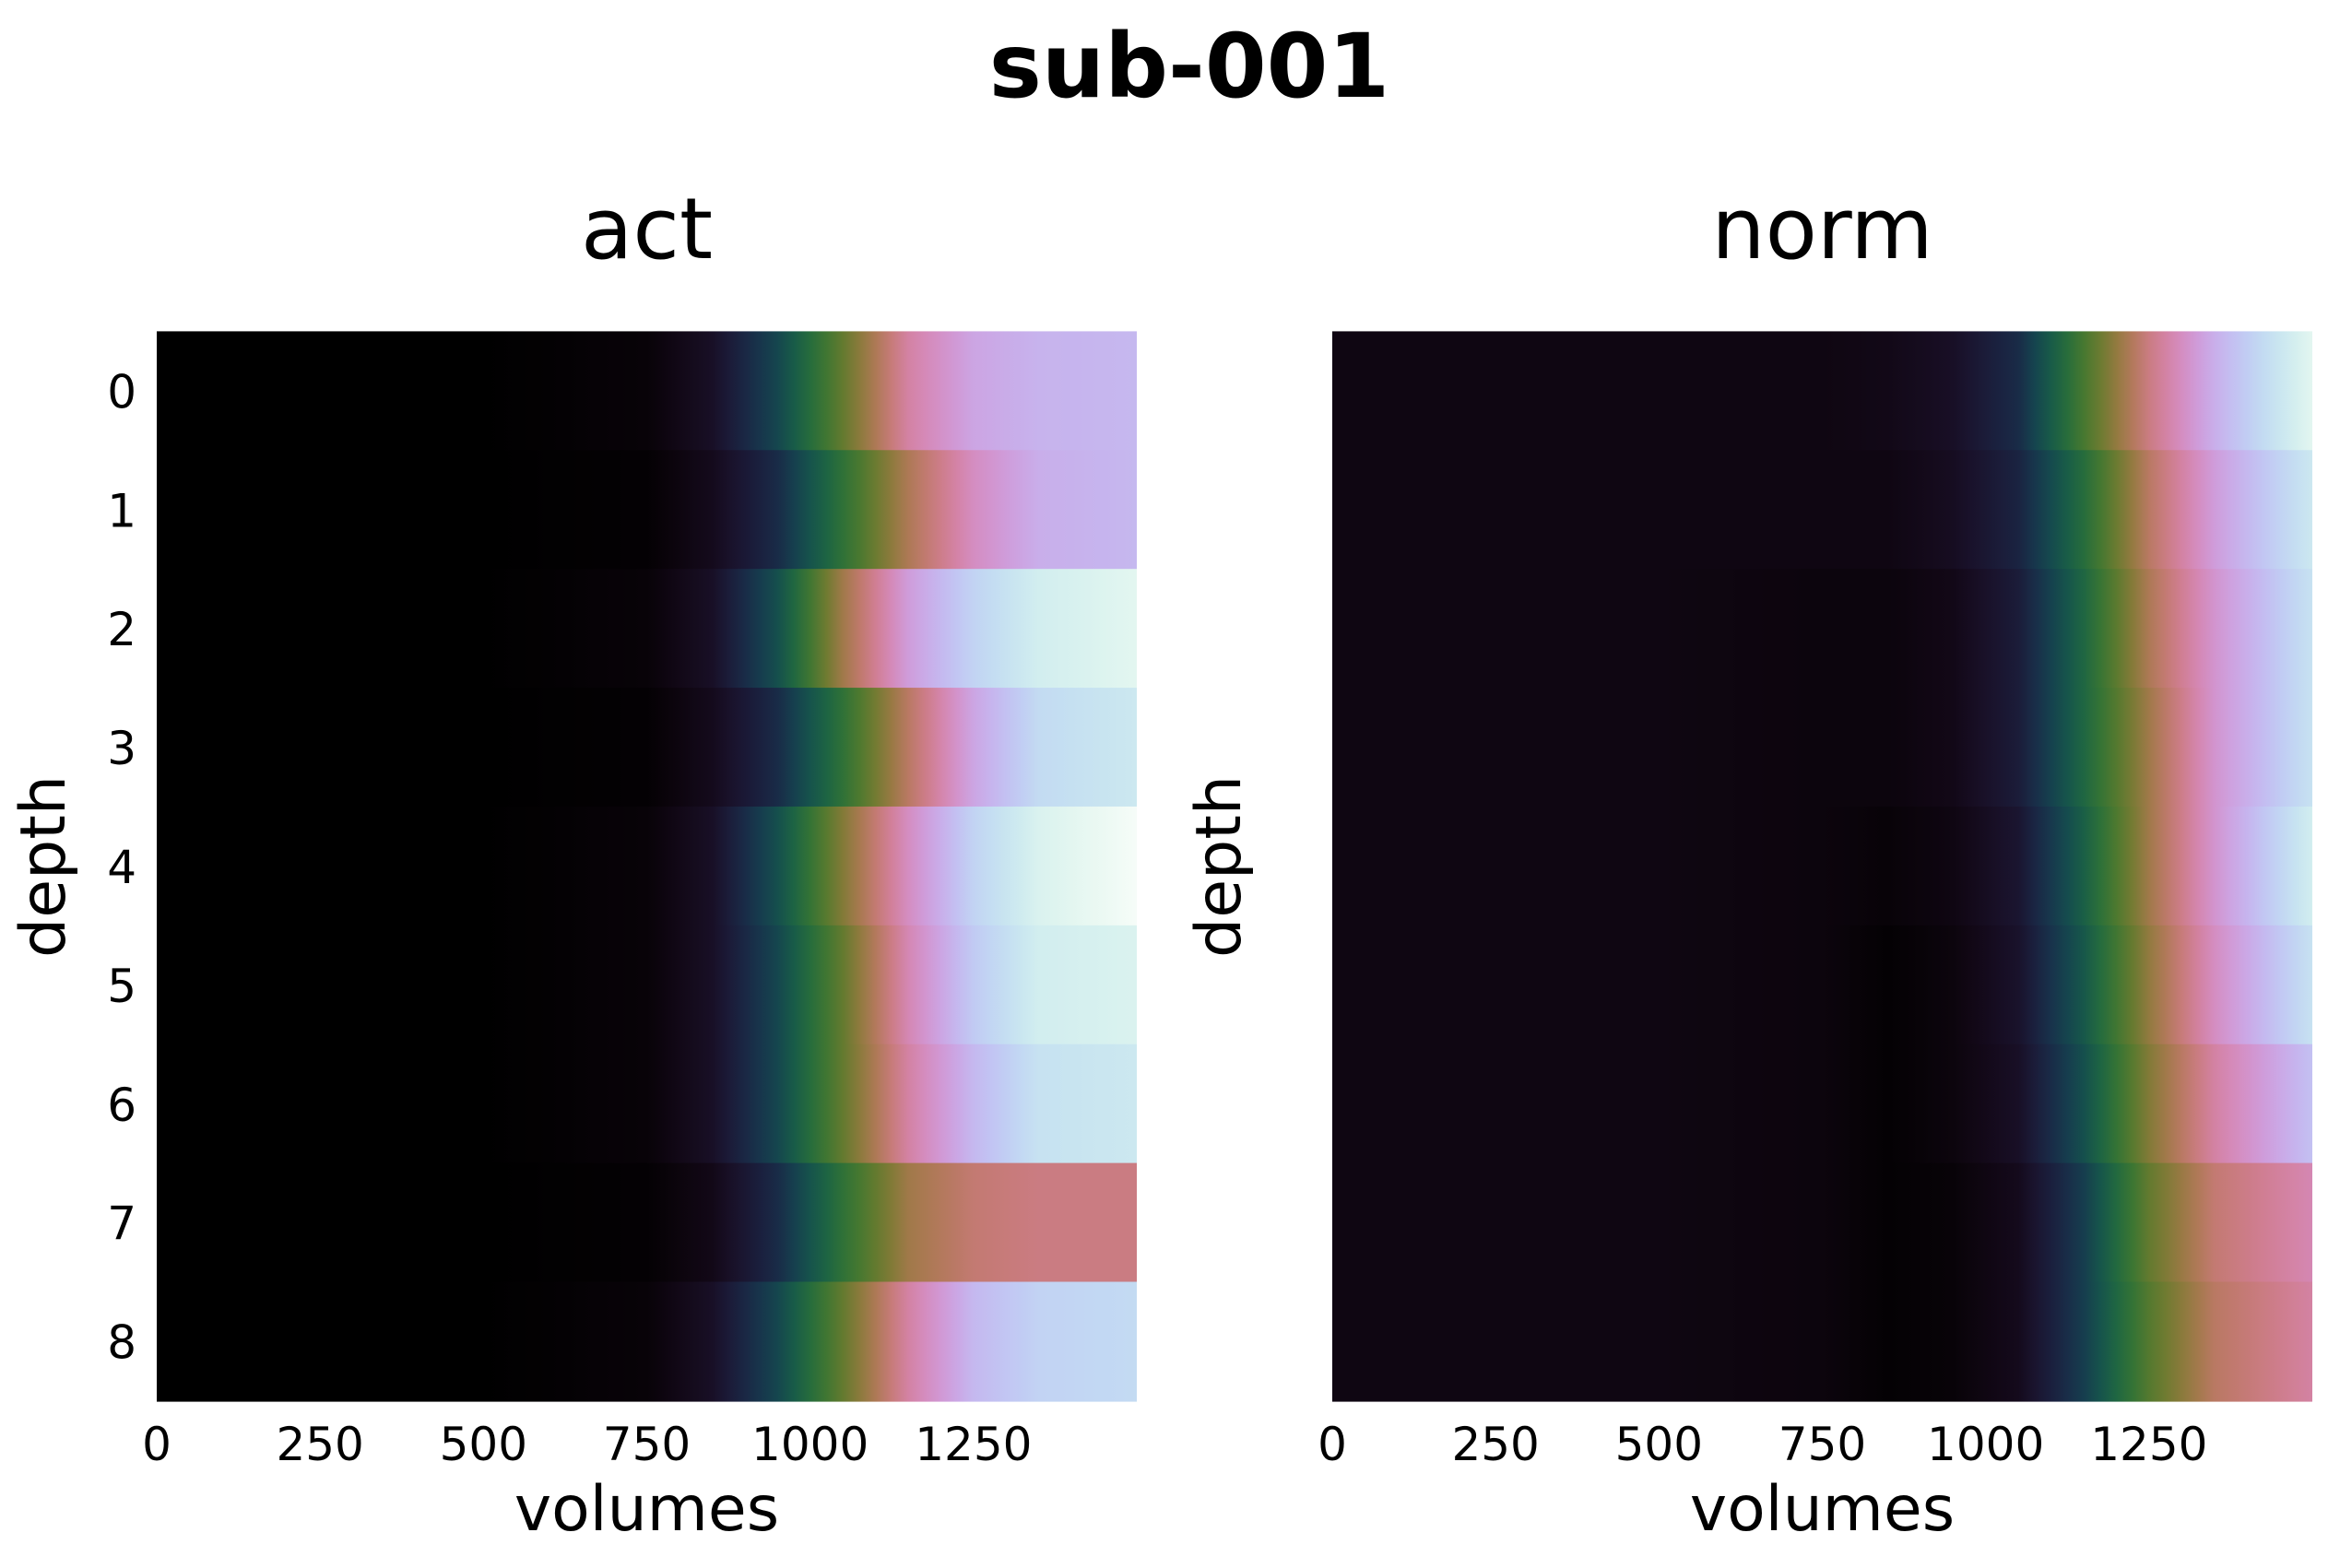  I want to click on y-tick-label: 0, so click(121, 392).